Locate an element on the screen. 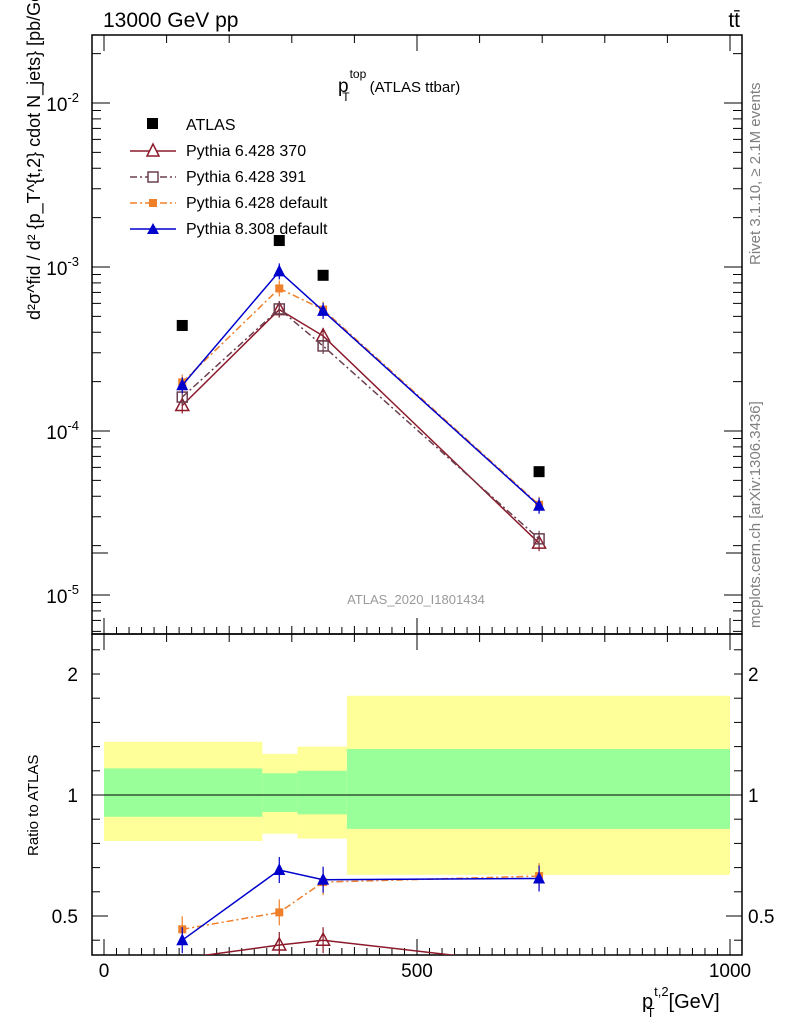 The height and width of the screenshot is (1024, 786). x-axis-label: pt,2 T [GeV] is located at coordinates (681, 1002).